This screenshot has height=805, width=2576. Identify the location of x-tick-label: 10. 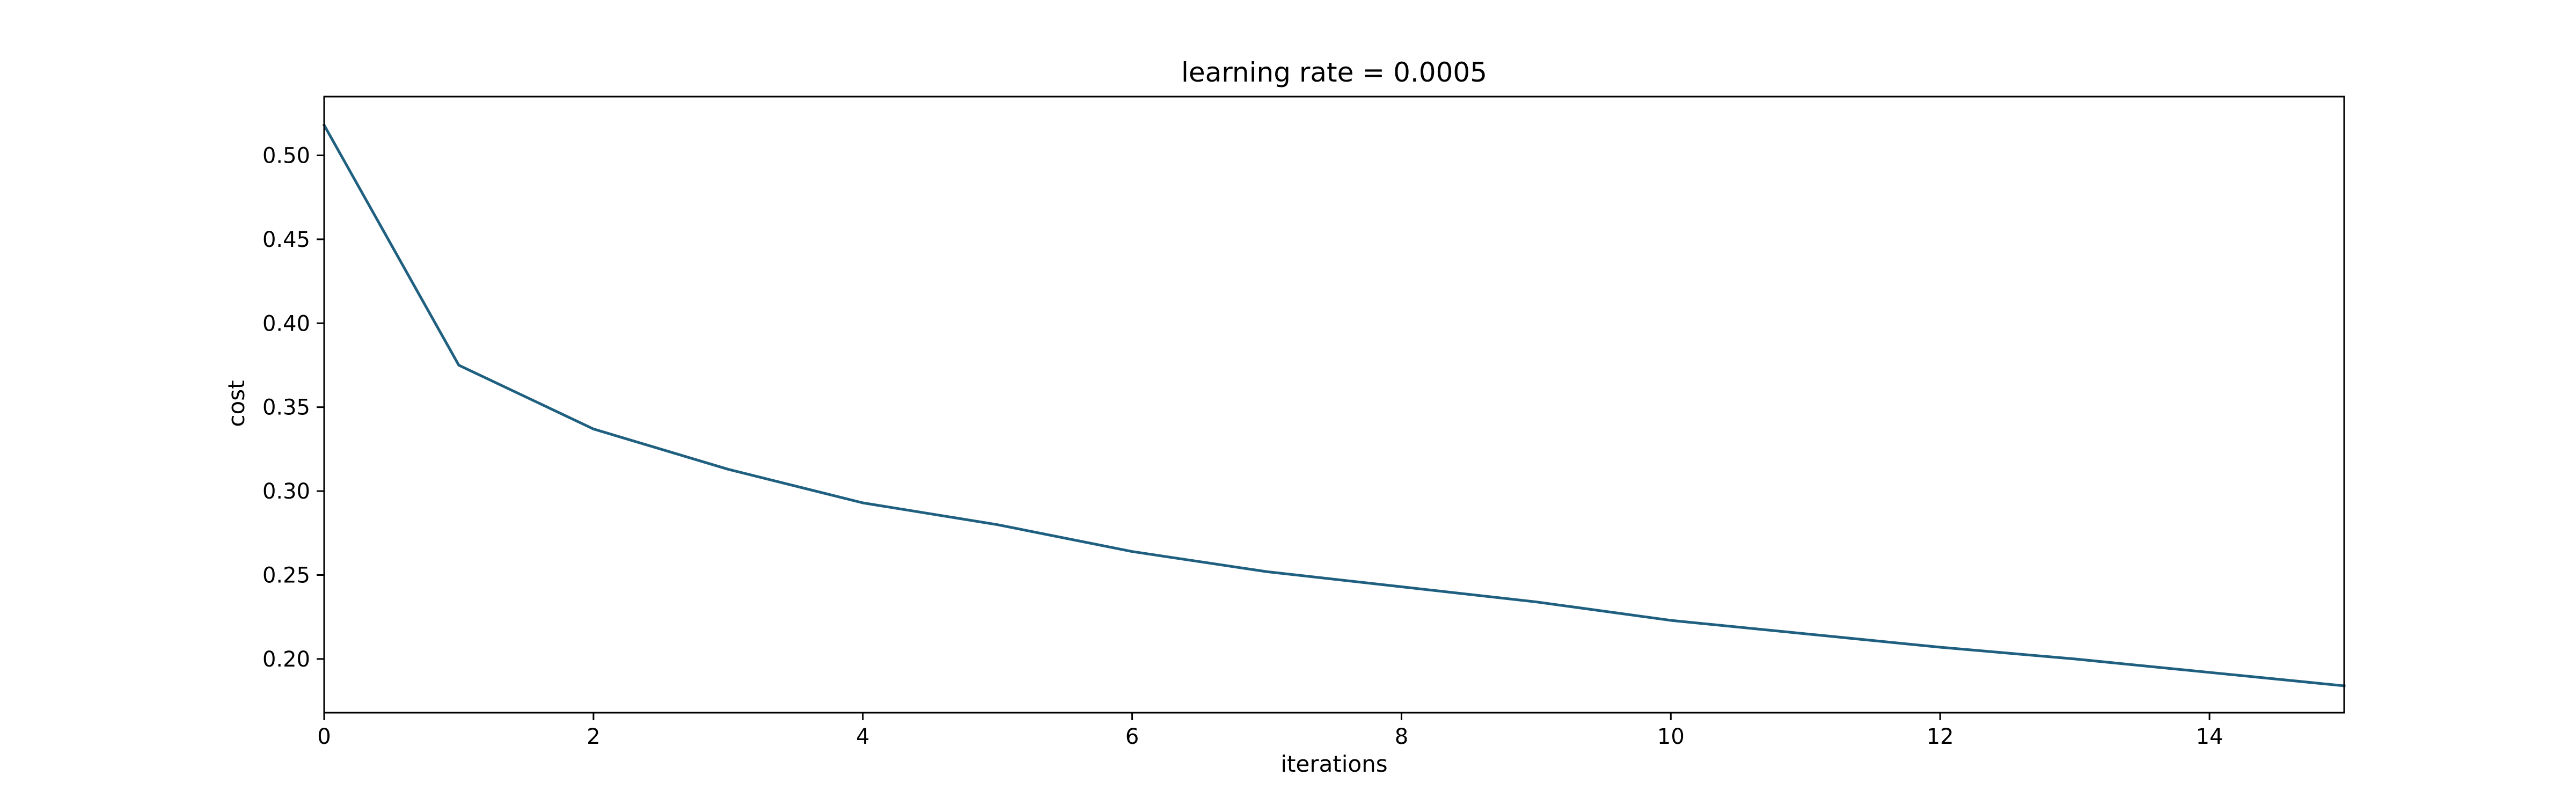
(1671, 736).